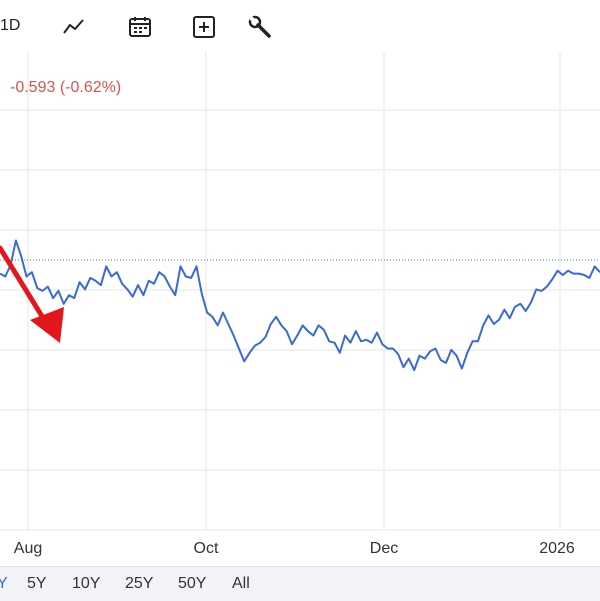  What do you see at coordinates (10, 25) in the screenshot?
I see `interval-selector: 1D` at bounding box center [10, 25].